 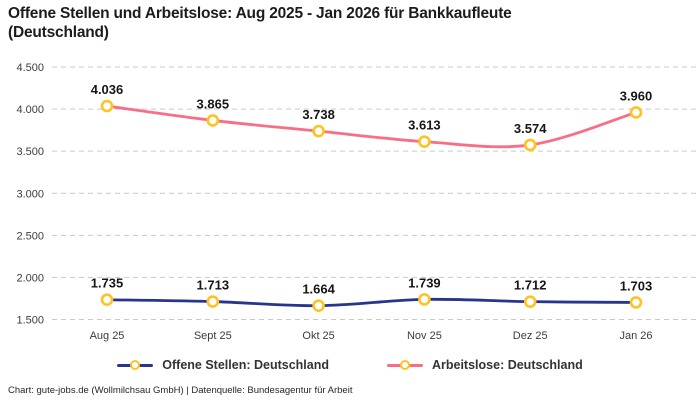 What do you see at coordinates (213, 103) in the screenshot?
I see `data-point-label: 3.865` at bounding box center [213, 103].